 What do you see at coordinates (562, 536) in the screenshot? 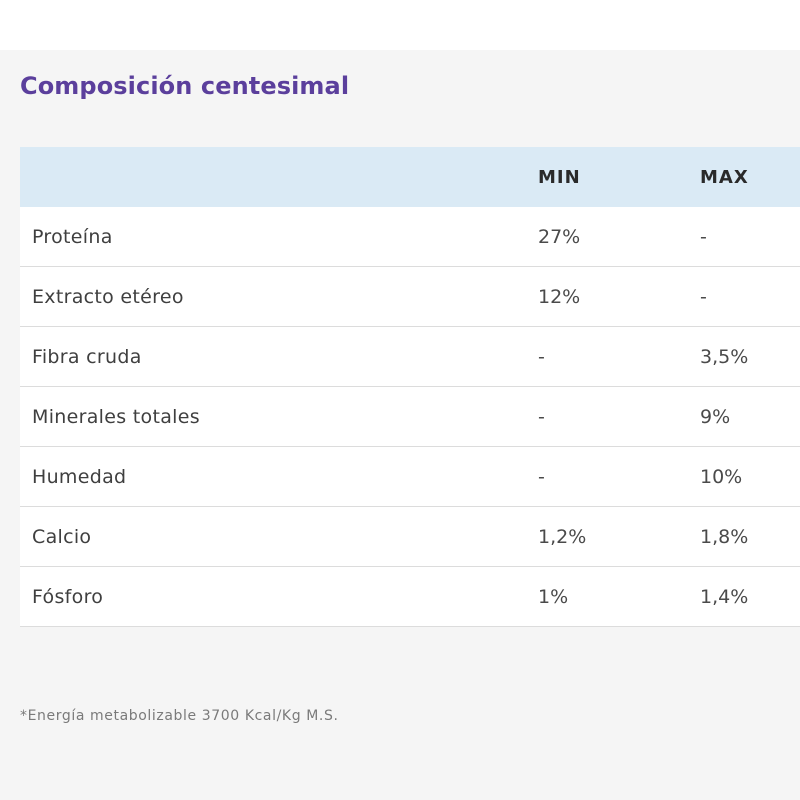
I see `row-min-value: 1,2%` at bounding box center [562, 536].